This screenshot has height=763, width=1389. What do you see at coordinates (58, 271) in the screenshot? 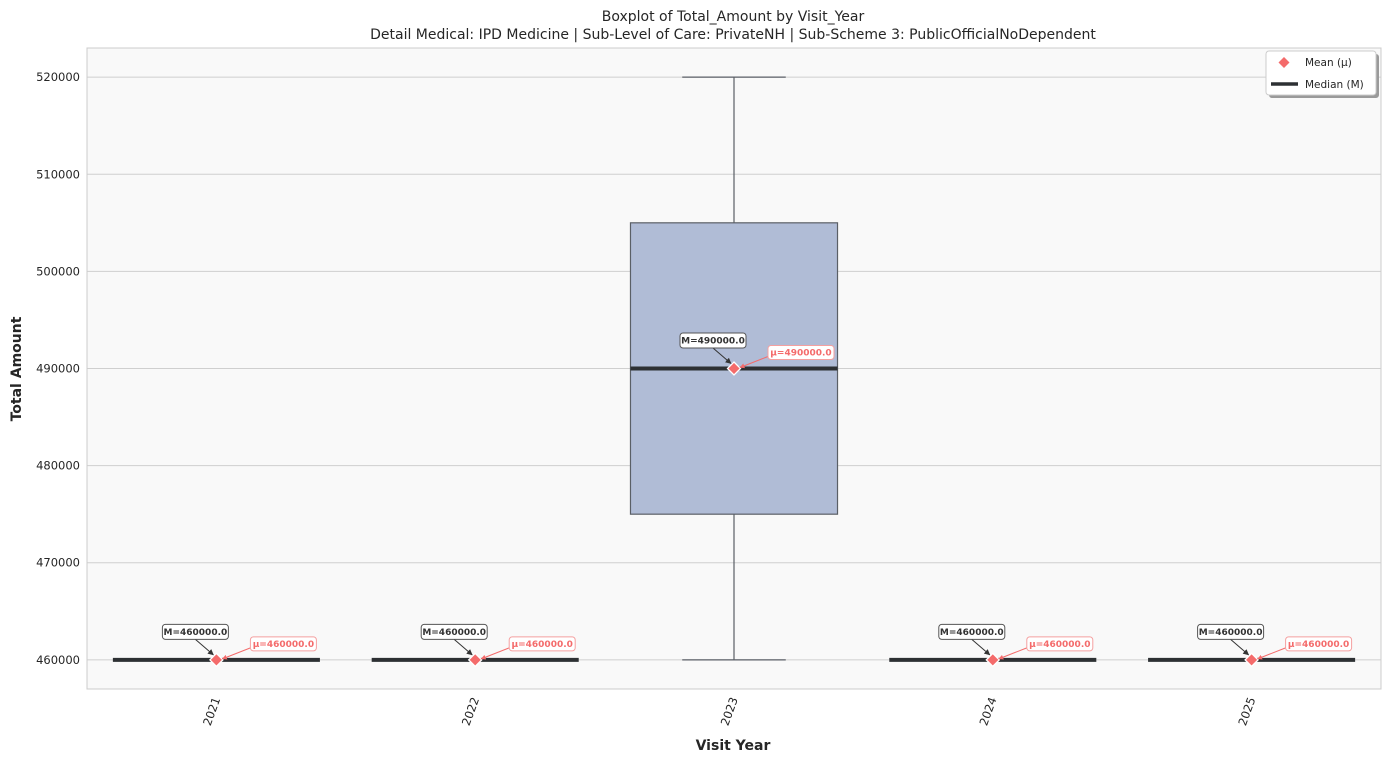
I see `y-tick-label: 500000` at bounding box center [58, 271].